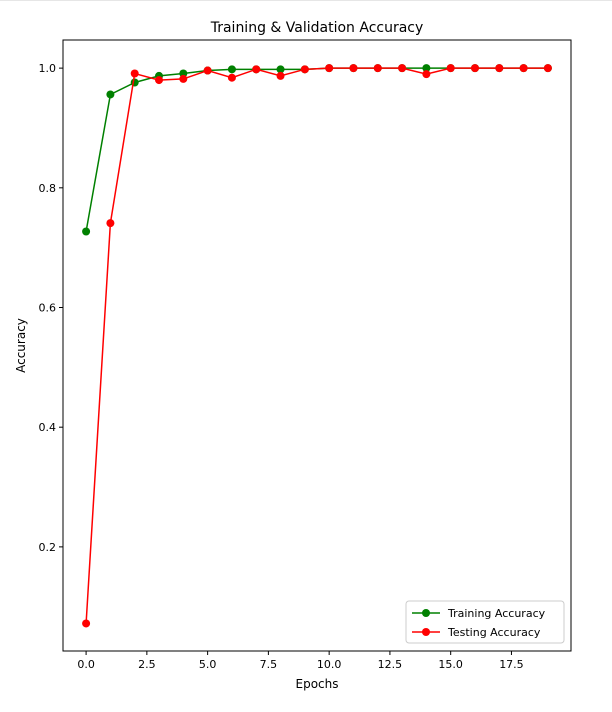  What do you see at coordinates (329, 664) in the screenshot?
I see `x-tick-label: 10.0` at bounding box center [329, 664].